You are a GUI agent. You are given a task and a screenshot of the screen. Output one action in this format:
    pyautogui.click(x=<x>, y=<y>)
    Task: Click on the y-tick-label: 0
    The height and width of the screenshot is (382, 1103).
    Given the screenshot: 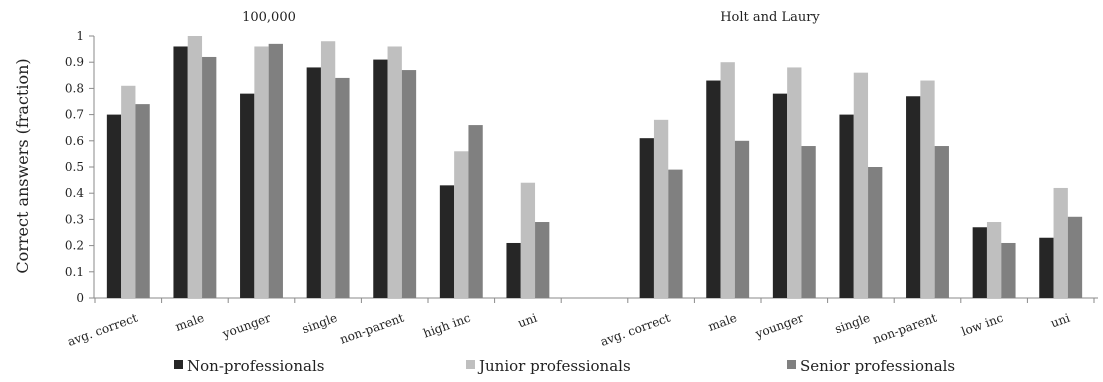 What is the action you would take?
    pyautogui.click(x=80, y=298)
    